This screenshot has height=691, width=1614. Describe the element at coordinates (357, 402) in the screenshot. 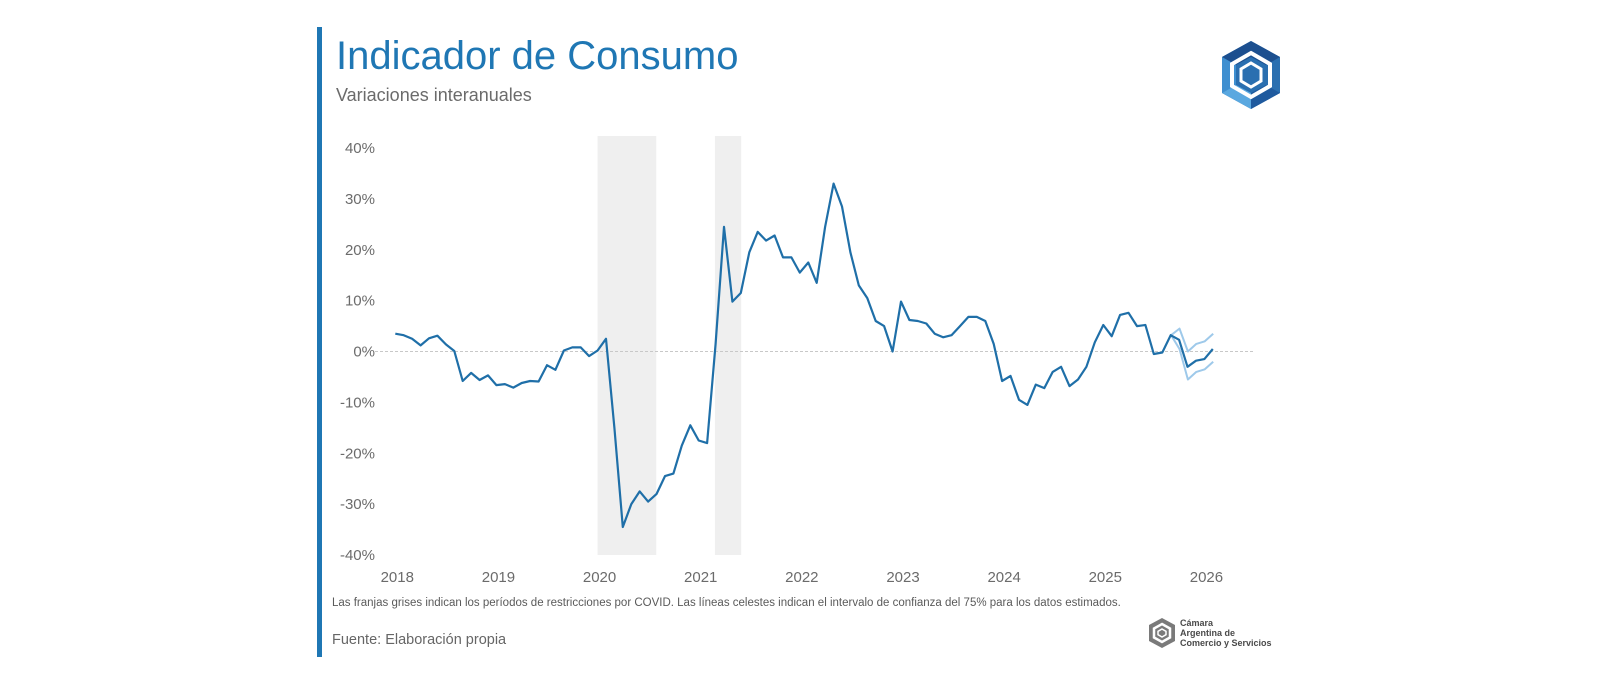

I see `y-tick-label: -10%` at that location.